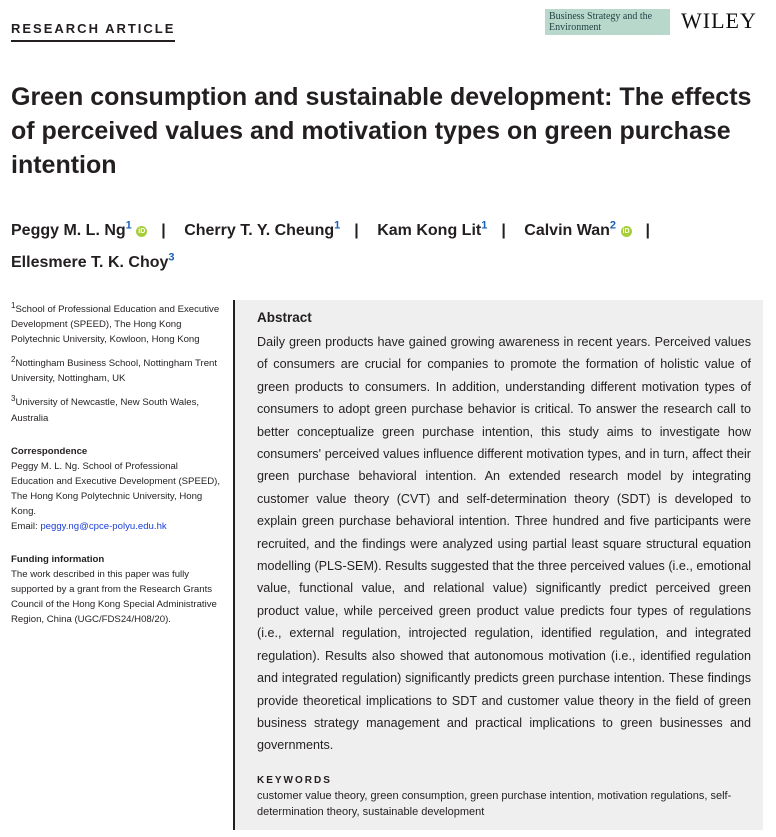 This screenshot has width=776, height=837. I want to click on article-type-label: RESEARCH ARTICLE, so click(93, 31).